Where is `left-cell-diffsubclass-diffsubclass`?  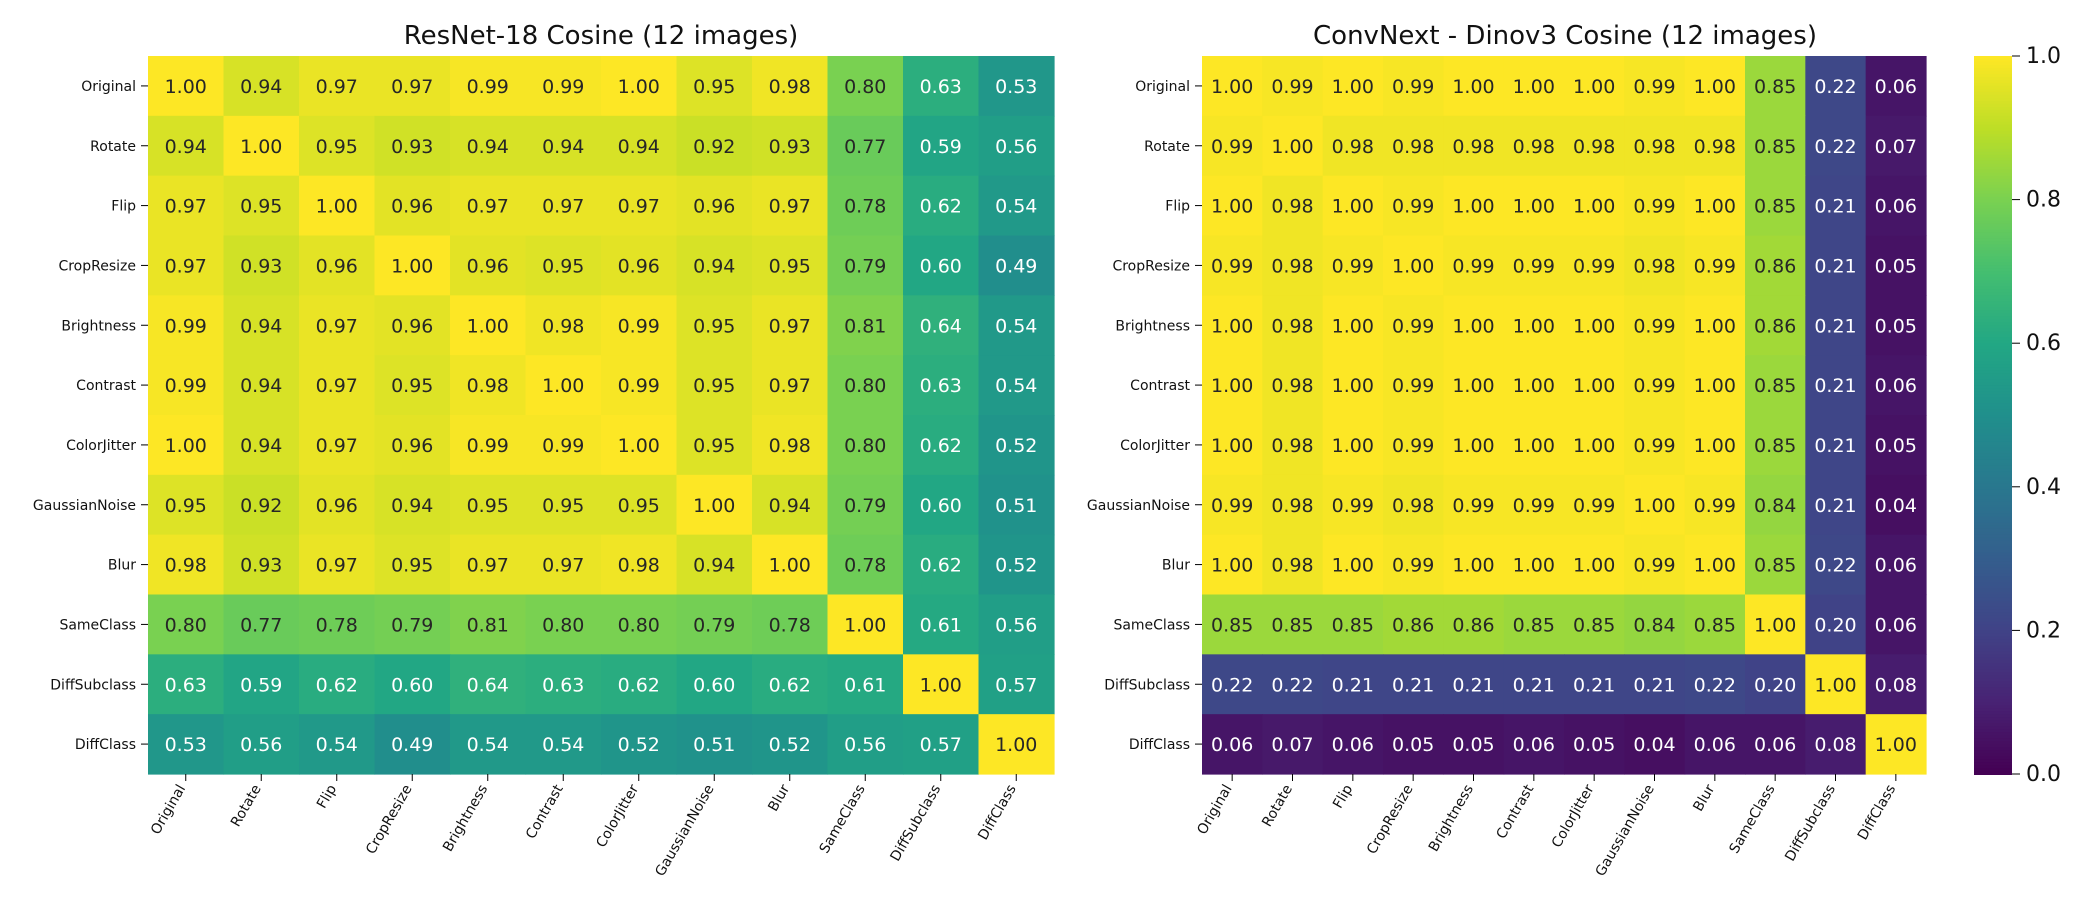 left-cell-diffsubclass-diffsubclass is located at coordinates (941, 684).